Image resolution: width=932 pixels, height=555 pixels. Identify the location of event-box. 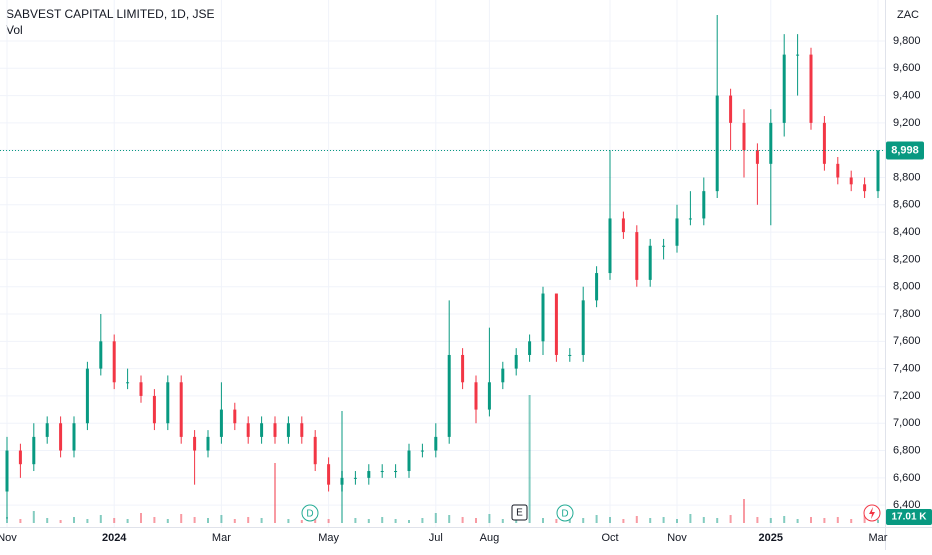
(519, 512).